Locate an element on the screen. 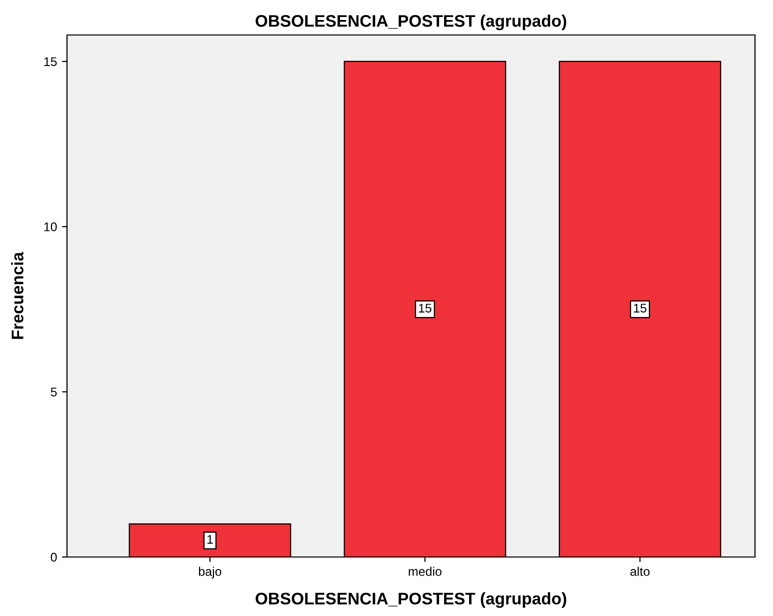  y-tick-label: 10 is located at coordinates (50, 227).